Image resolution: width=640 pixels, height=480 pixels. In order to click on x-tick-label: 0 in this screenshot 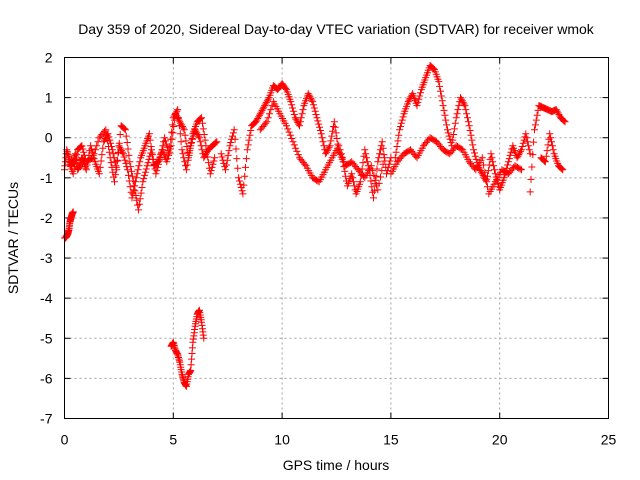, I will do `click(65, 440)`.